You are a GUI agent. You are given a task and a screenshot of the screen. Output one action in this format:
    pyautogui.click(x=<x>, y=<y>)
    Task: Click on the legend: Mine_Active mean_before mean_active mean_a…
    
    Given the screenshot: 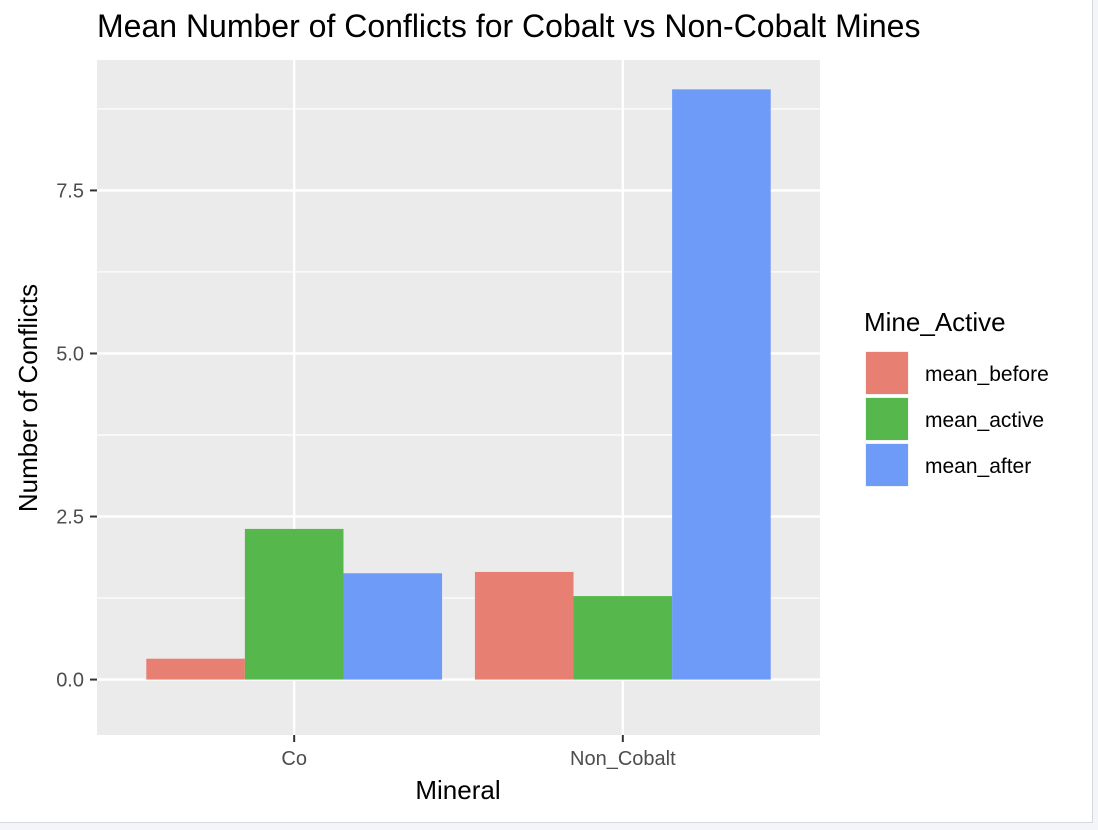 What is the action you would take?
    pyautogui.click(x=956, y=397)
    